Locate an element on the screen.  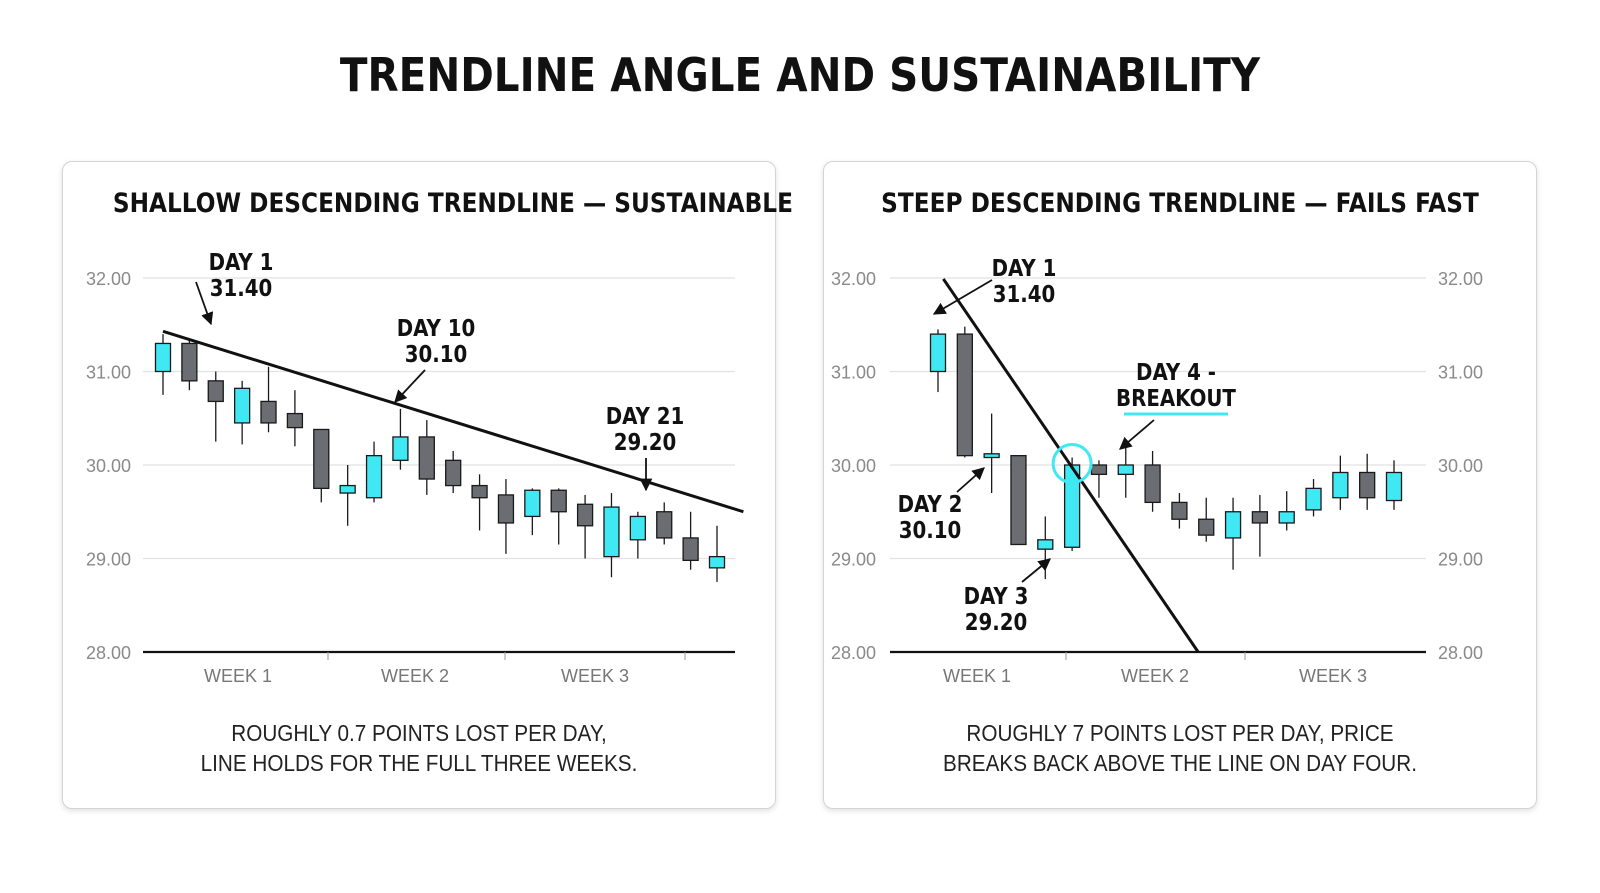
annotation-label: 29.20 is located at coordinates (996, 623).